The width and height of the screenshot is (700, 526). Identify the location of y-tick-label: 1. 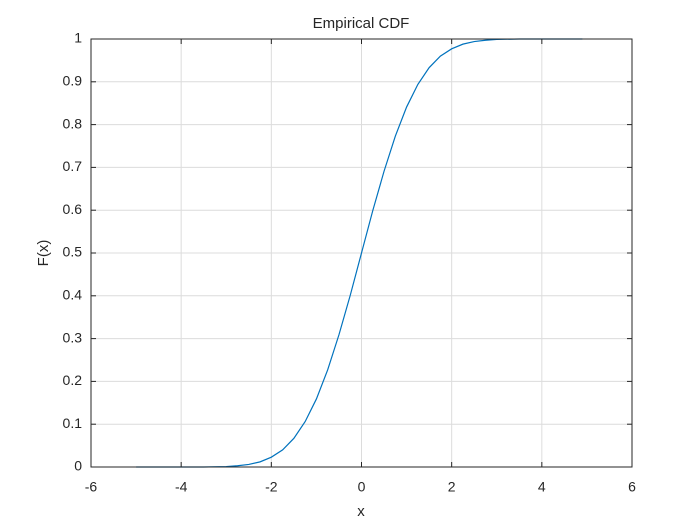
(78, 38).